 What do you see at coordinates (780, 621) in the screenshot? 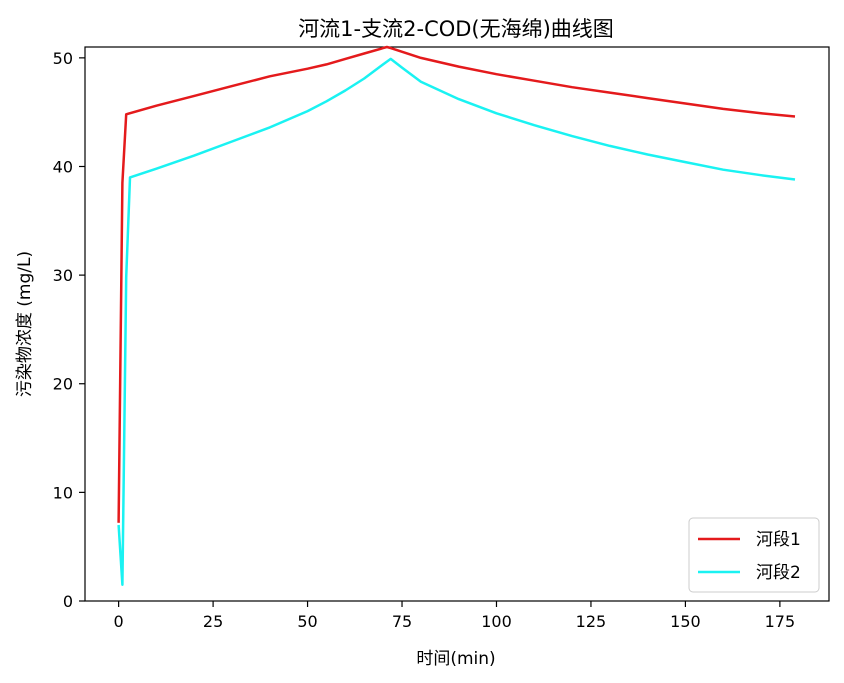
I see `x-tick-label: 175` at bounding box center [780, 621].